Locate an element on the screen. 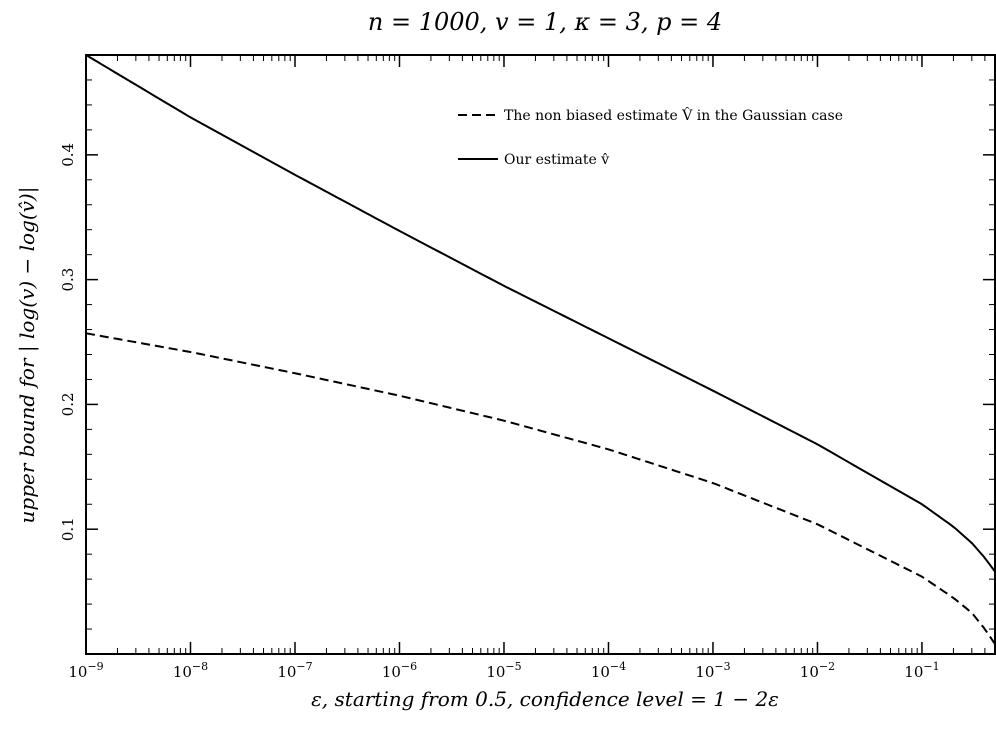  x-tick-exponent: −7 is located at coordinates (304, 666).